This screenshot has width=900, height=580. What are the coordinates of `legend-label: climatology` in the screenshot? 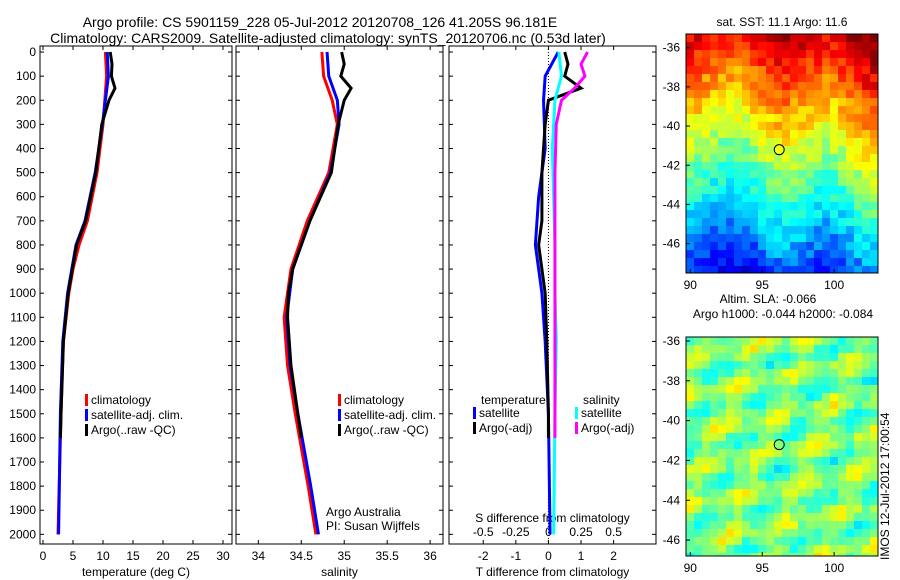 It's located at (121, 400).